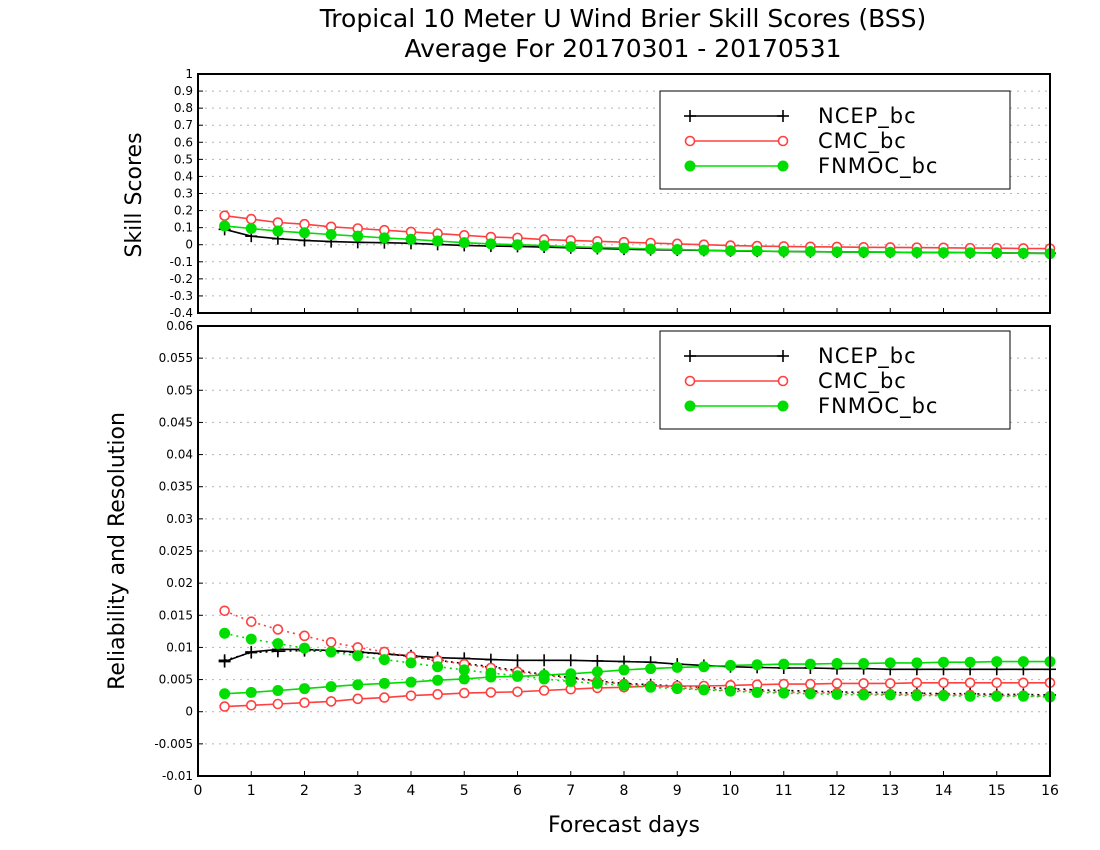 The width and height of the screenshot is (1100, 850). Describe the element at coordinates (997, 791) in the screenshot. I see `xtick-label: 15` at that location.